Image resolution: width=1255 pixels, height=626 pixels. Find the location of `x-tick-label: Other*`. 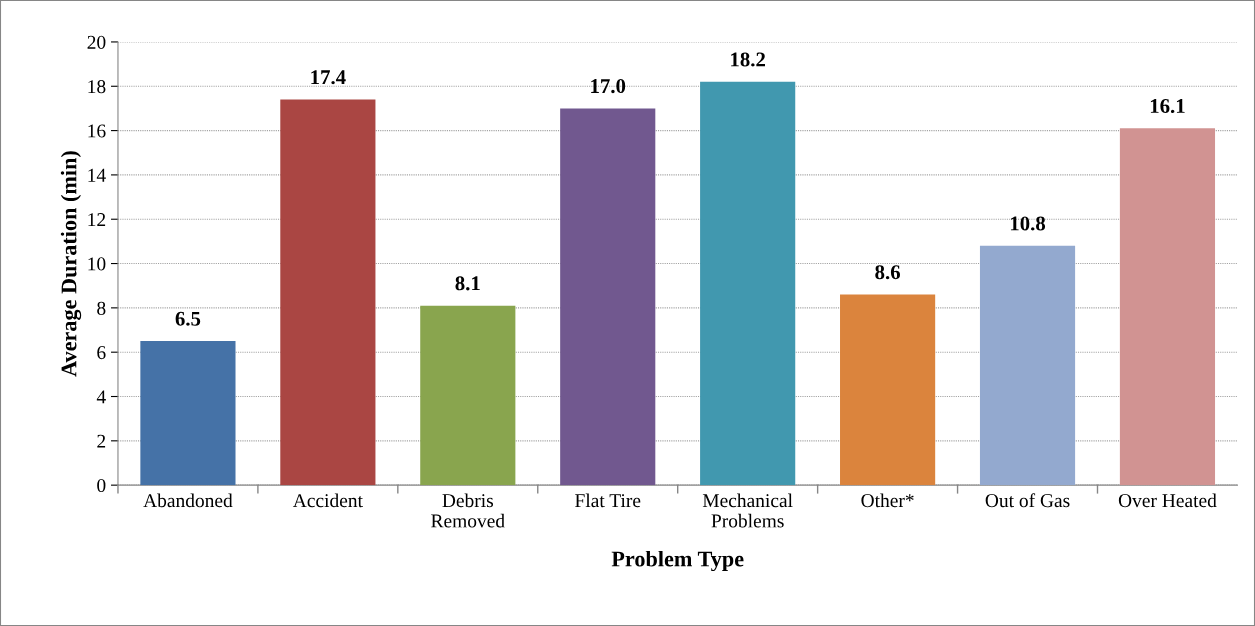

x-tick-label: Other* is located at coordinates (887, 500).